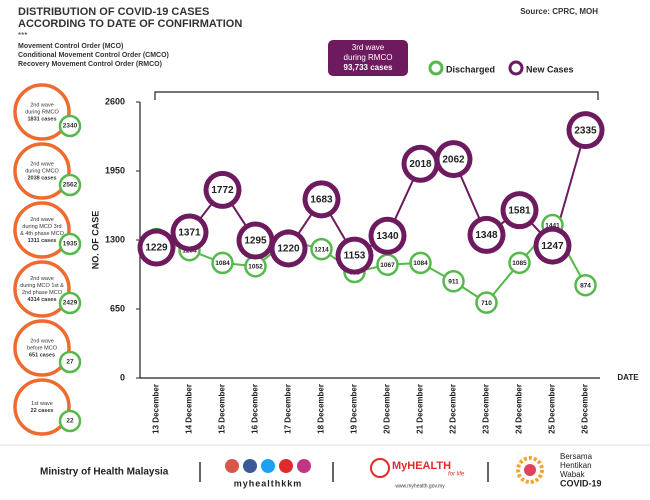 This screenshot has height=500, width=650. Describe the element at coordinates (115, 101) in the screenshot. I see `y-tick-label: 2600` at that location.